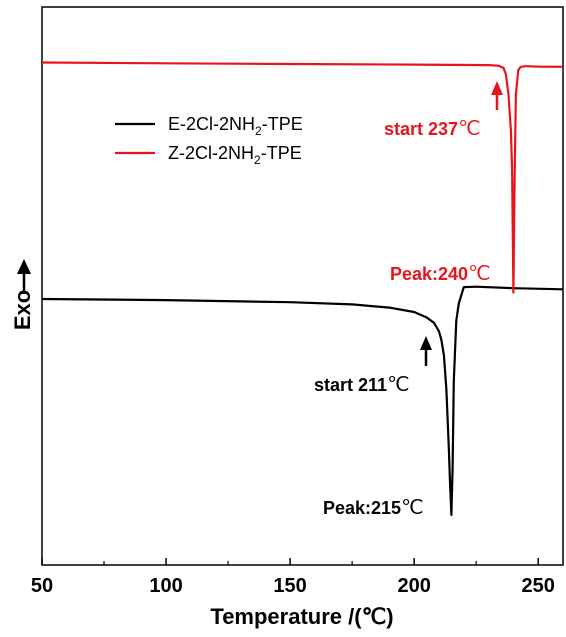 The width and height of the screenshot is (566, 637). Describe the element at coordinates (362, 508) in the screenshot. I see `annotation-peak-215-value: Peak:215` at that location.